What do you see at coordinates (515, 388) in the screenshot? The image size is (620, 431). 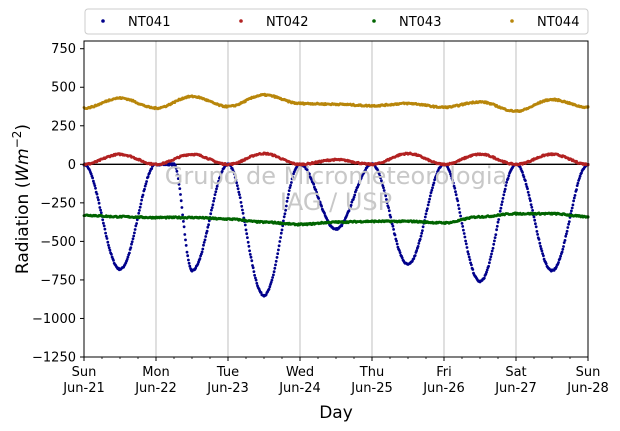 I see `x-tick-date-label: Jun-27` at bounding box center [515, 388].